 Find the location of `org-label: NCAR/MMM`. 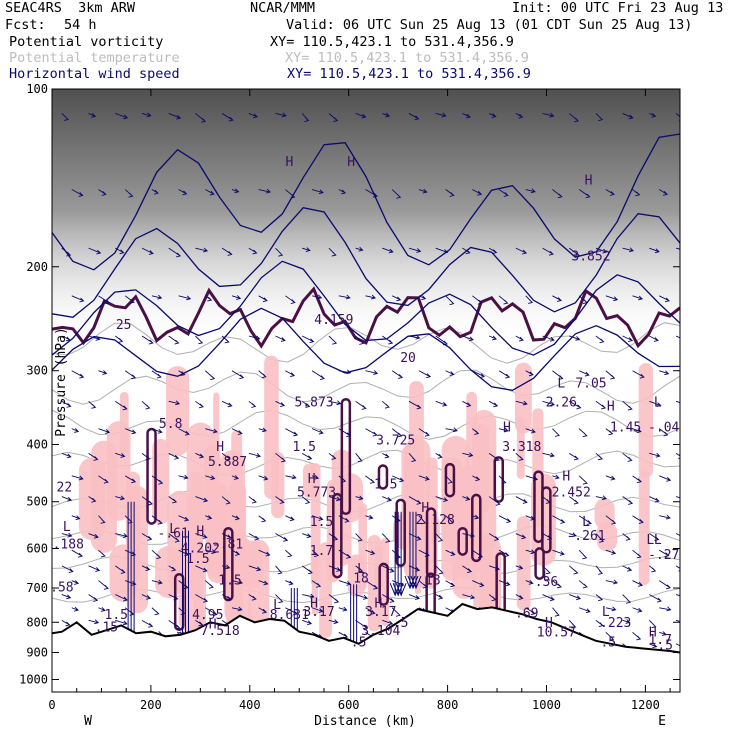

org-label: NCAR/MMM is located at coordinates (283, 8).